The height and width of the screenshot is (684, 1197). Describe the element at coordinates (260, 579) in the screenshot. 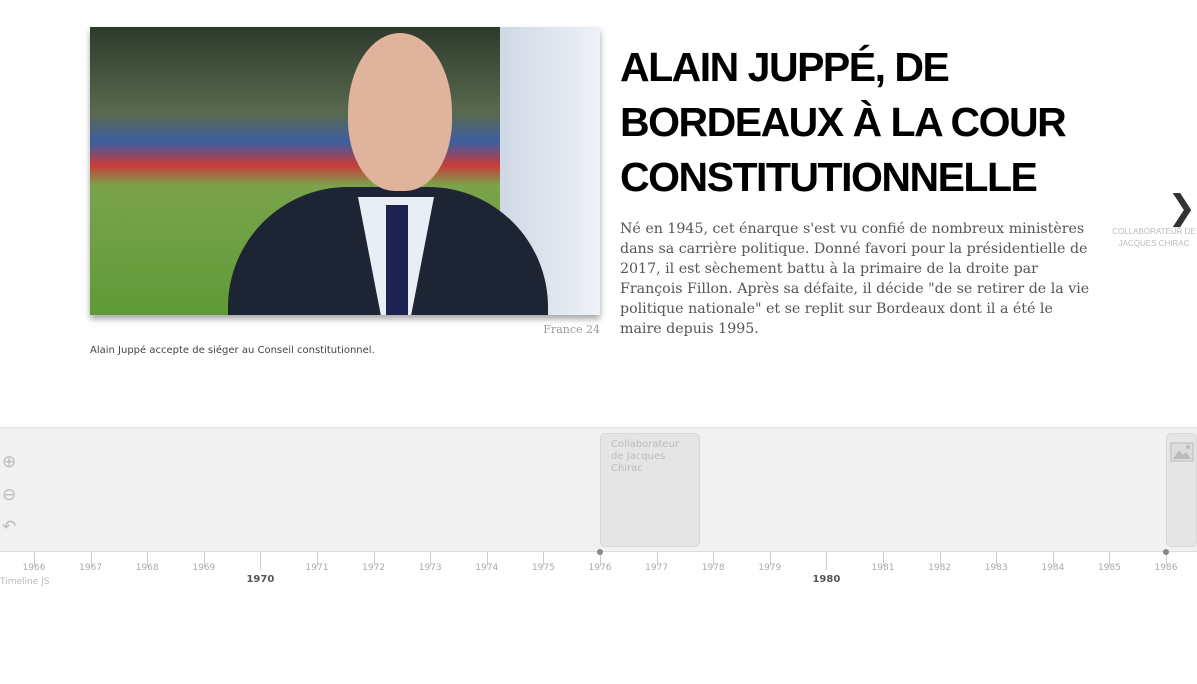

I see `axis-major-label: 1970` at that location.